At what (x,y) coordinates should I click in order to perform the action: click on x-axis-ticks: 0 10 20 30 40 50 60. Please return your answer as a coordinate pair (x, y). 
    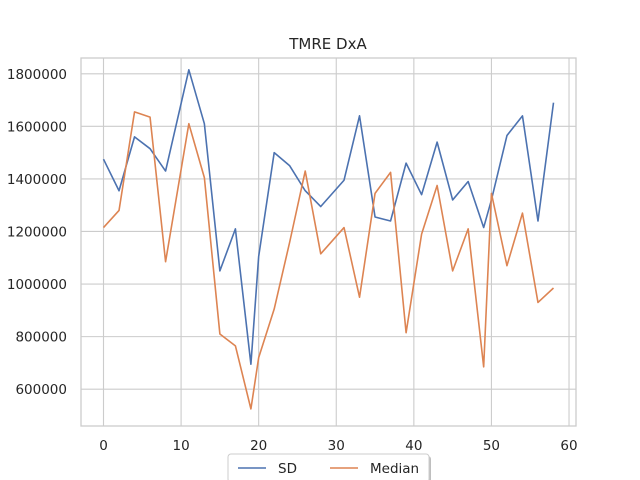
    Looking at the image, I should click on (338, 446).